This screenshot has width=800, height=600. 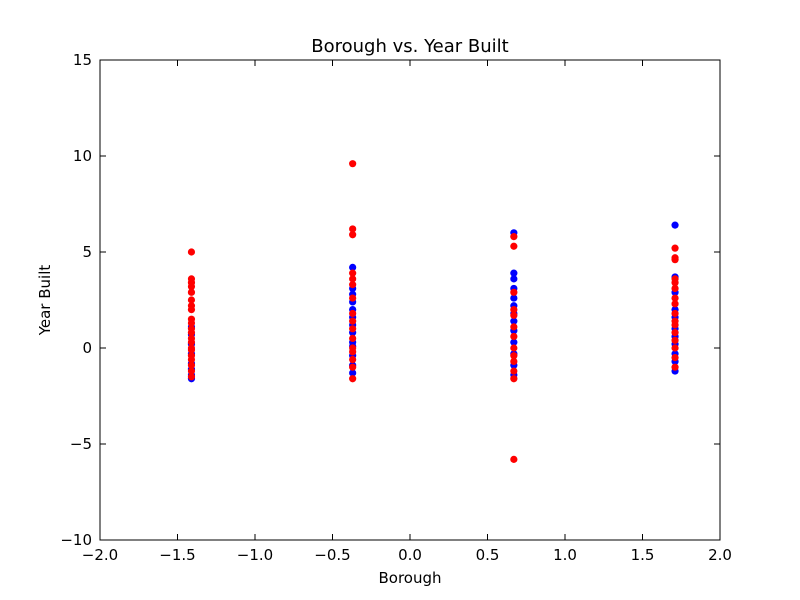 I want to click on x-tick-label: −2.0, so click(x=100, y=555).